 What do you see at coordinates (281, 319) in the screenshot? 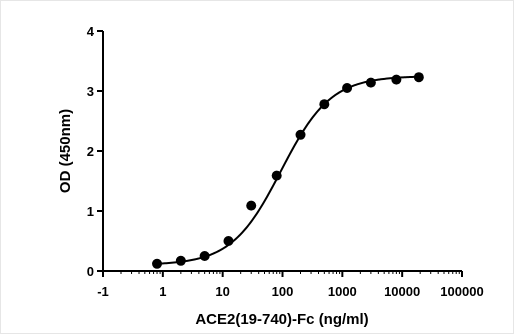
I see `x-axis-label: ACE2(19-740)-Fc (ng/ml)` at bounding box center [281, 319].